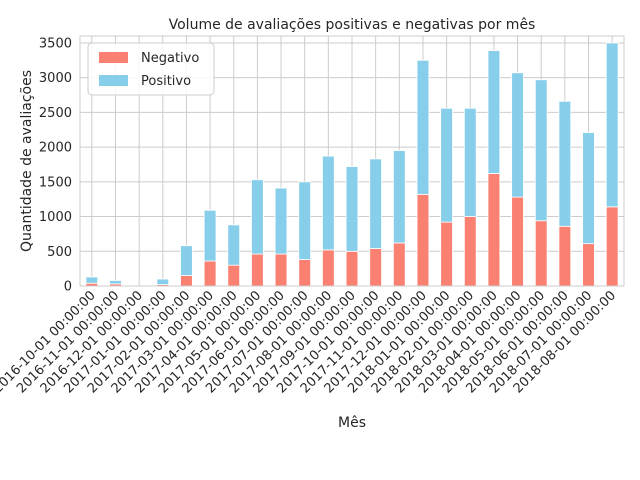 The height and width of the screenshot is (480, 640). What do you see at coordinates (55, 148) in the screenshot?
I see `y-tick-label: 2000` at bounding box center [55, 148].